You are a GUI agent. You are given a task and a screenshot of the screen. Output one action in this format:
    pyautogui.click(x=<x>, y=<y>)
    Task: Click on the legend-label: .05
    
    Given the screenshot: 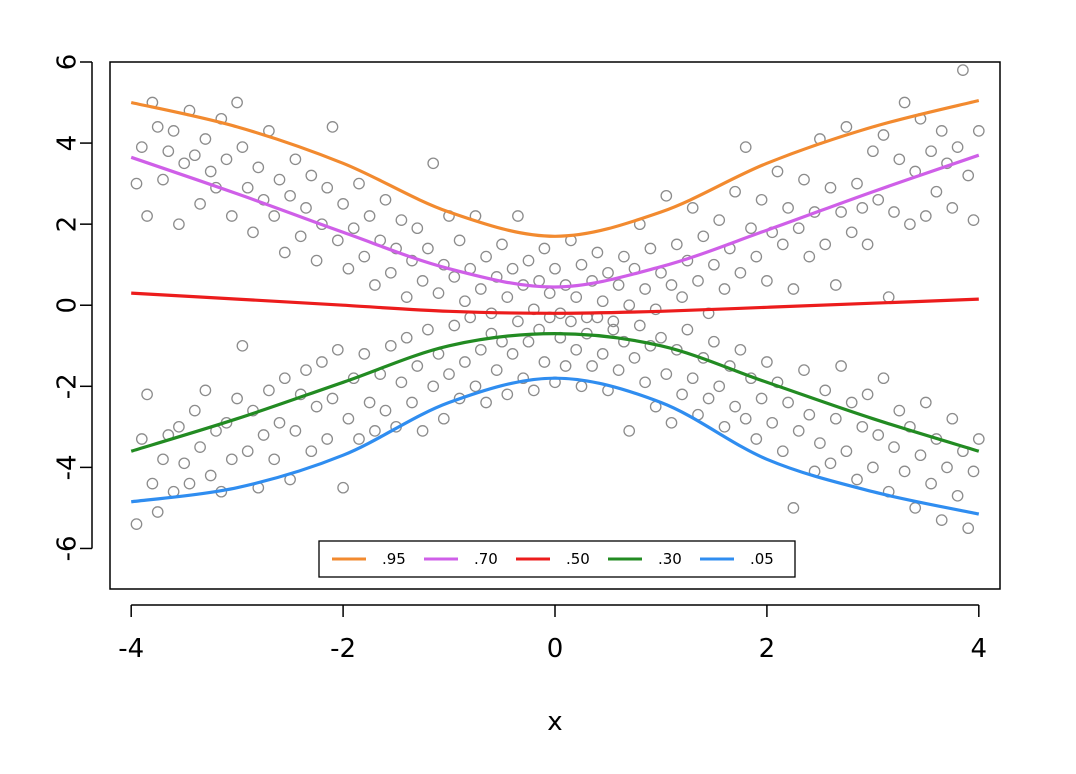 What is the action you would take?
    pyautogui.click(x=762, y=559)
    